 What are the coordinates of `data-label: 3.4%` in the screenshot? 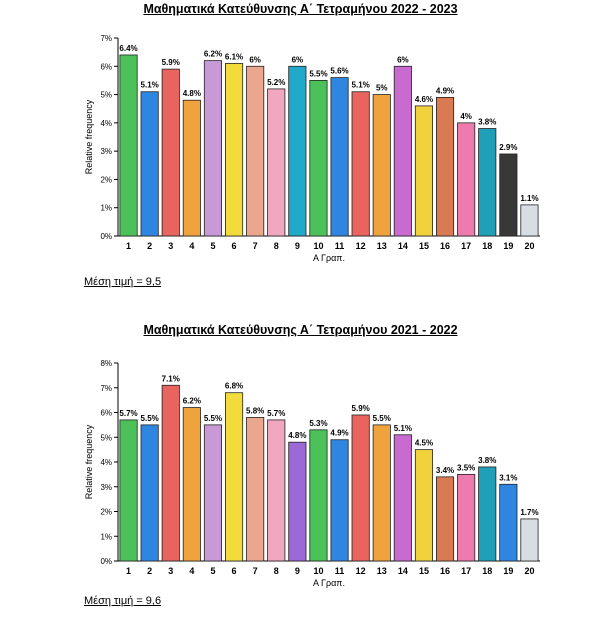 It's located at (445, 470).